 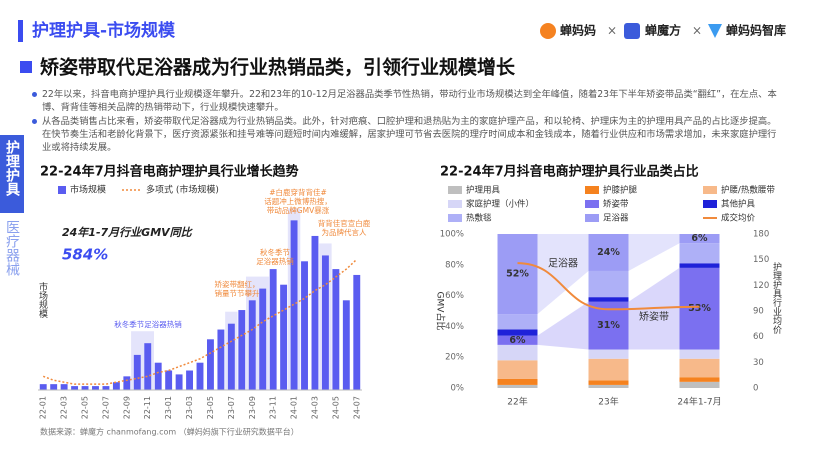 What do you see at coordinates (314, 407) in the screenshot?
I see `x-tick-label: 24-03` at bounding box center [314, 407].